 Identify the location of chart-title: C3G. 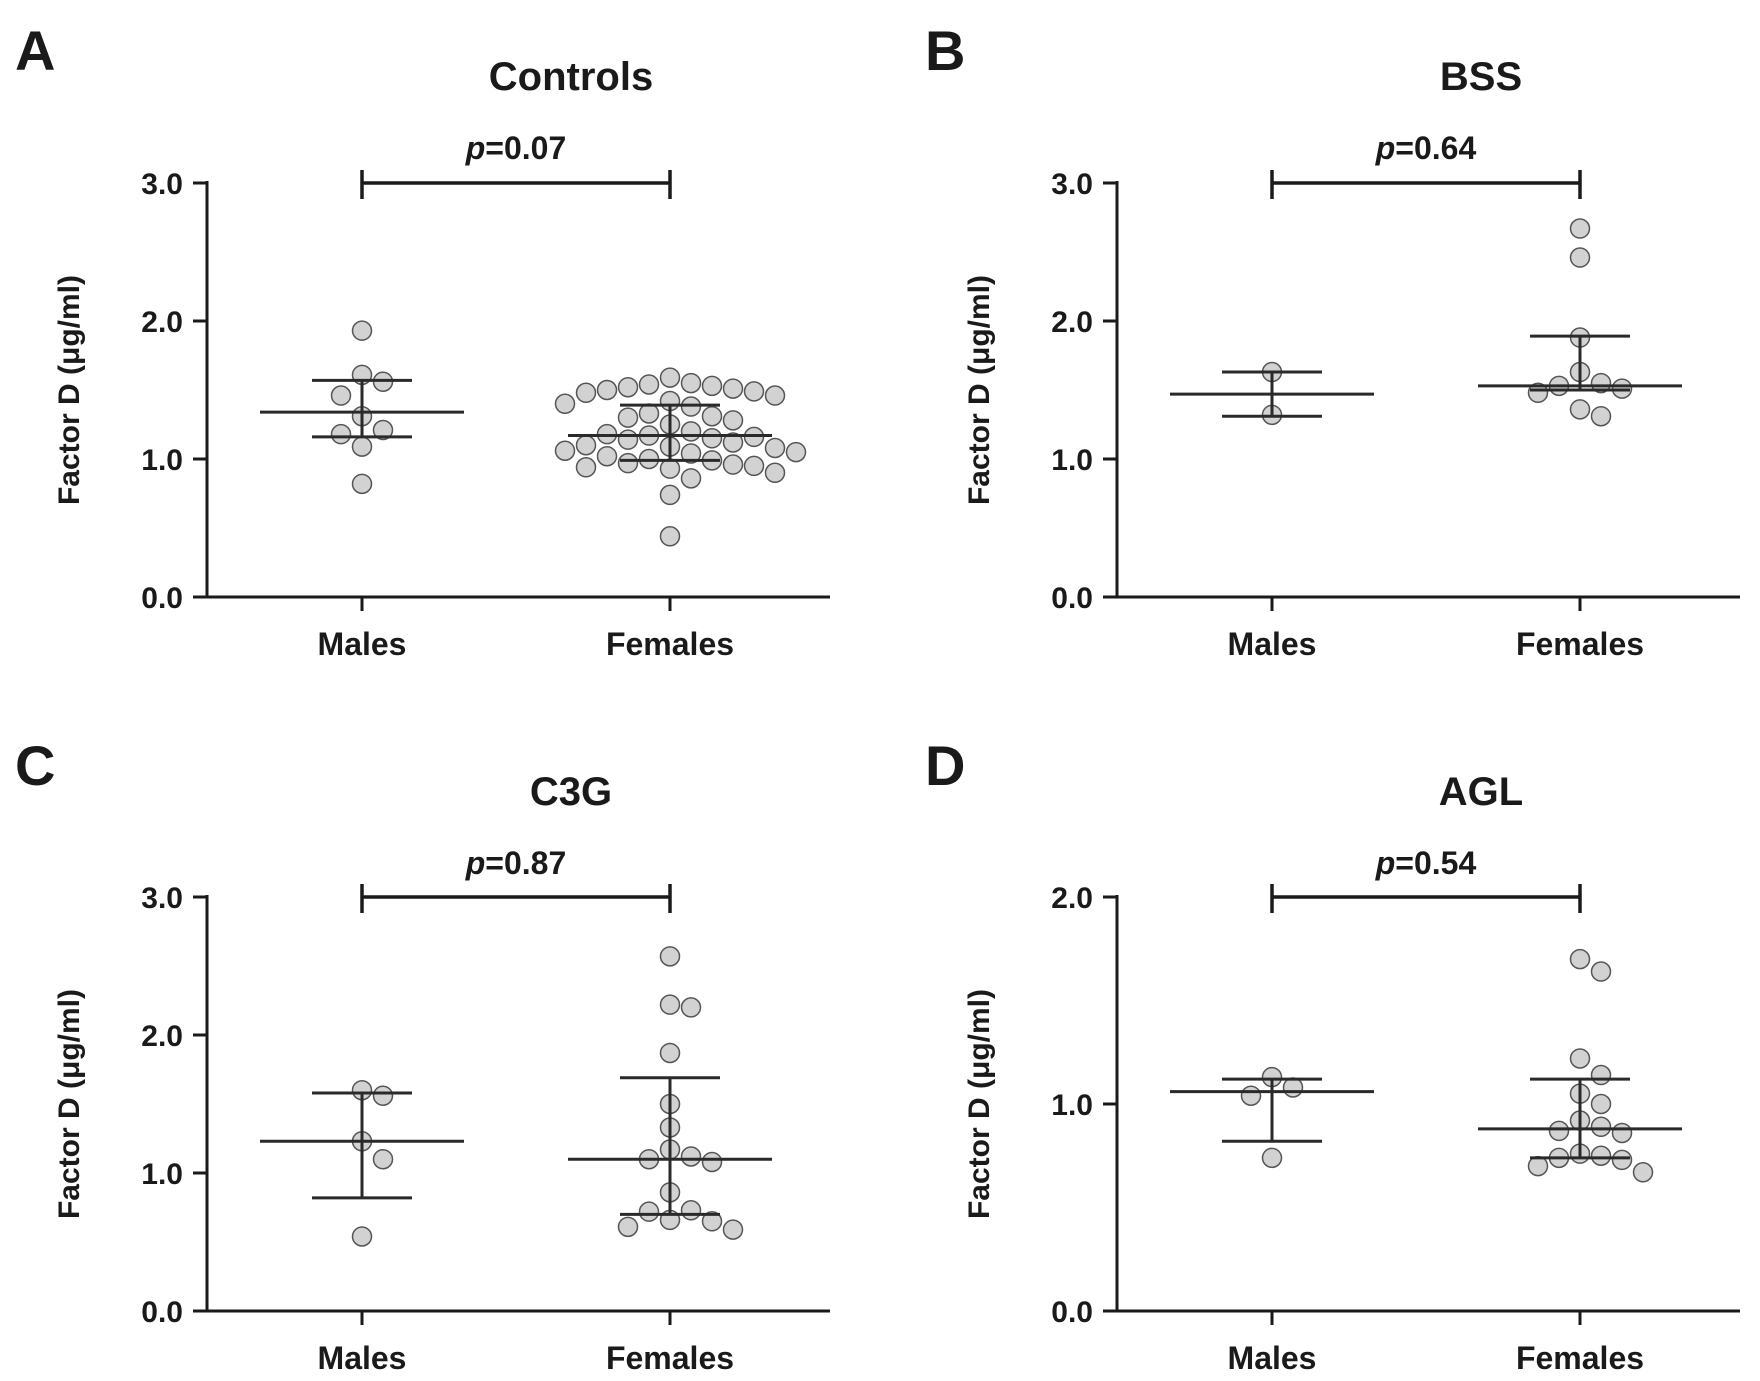
(571, 792).